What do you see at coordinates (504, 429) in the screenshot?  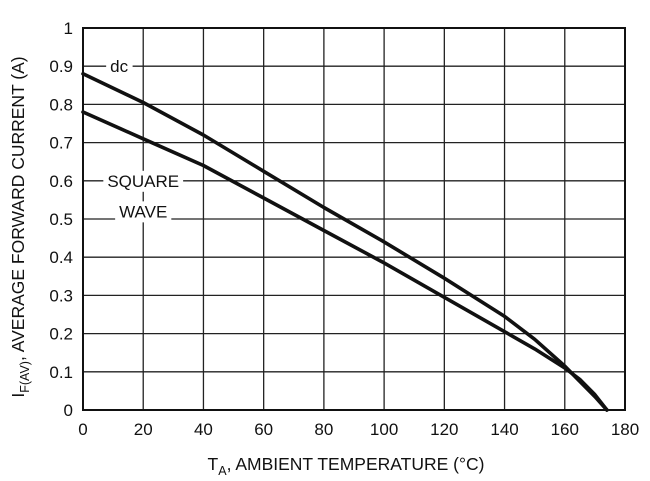 I see `x-tick-label: 140` at bounding box center [504, 429].